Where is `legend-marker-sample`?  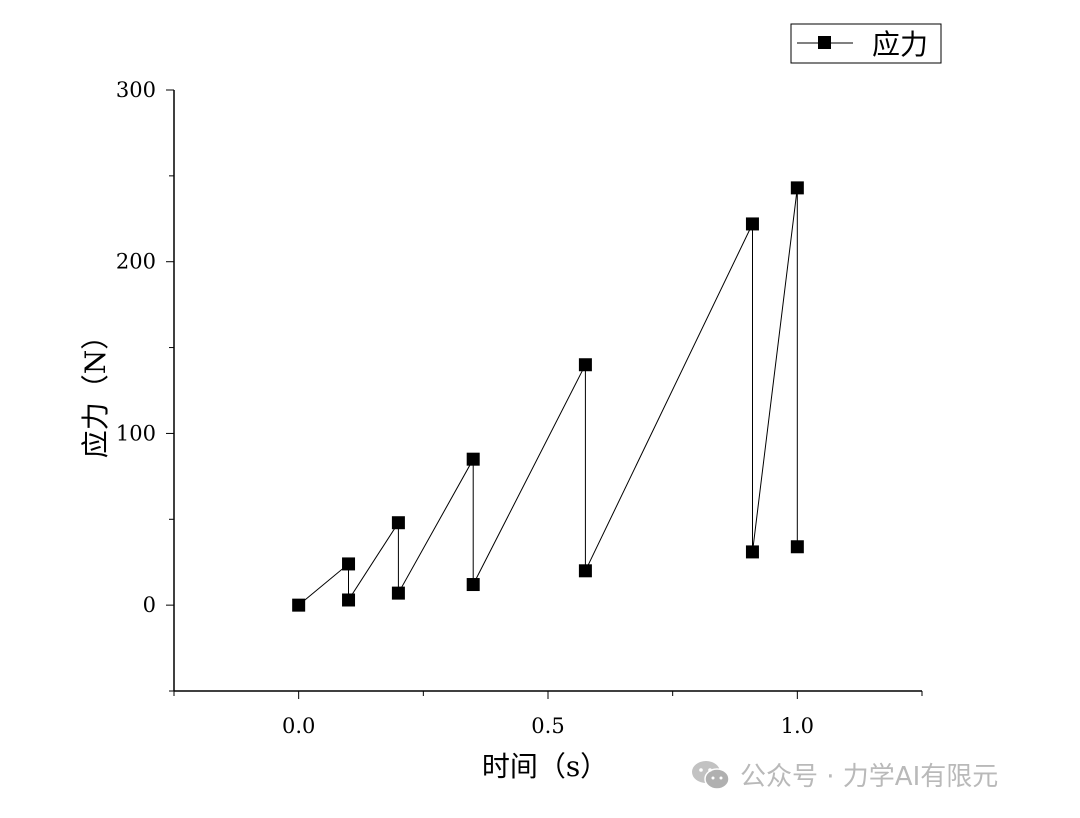 legend-marker-sample is located at coordinates (824, 42).